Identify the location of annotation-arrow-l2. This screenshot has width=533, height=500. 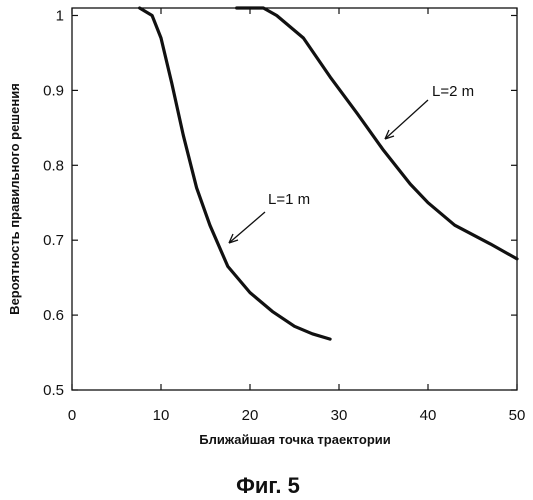
(406, 119).